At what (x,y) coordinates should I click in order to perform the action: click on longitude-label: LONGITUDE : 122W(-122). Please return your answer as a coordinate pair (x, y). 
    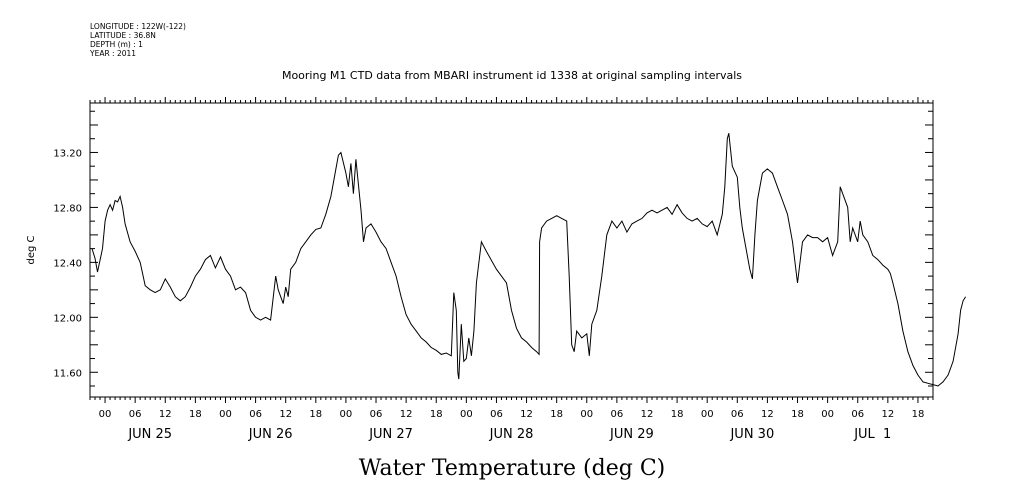
    Looking at the image, I should click on (138, 26).